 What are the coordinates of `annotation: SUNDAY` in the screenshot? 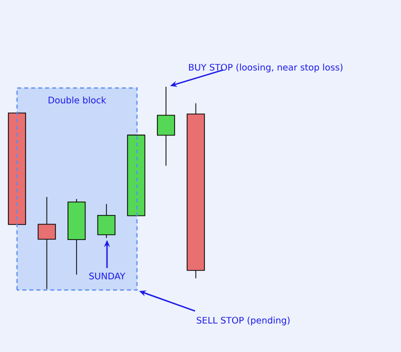 It's located at (107, 276).